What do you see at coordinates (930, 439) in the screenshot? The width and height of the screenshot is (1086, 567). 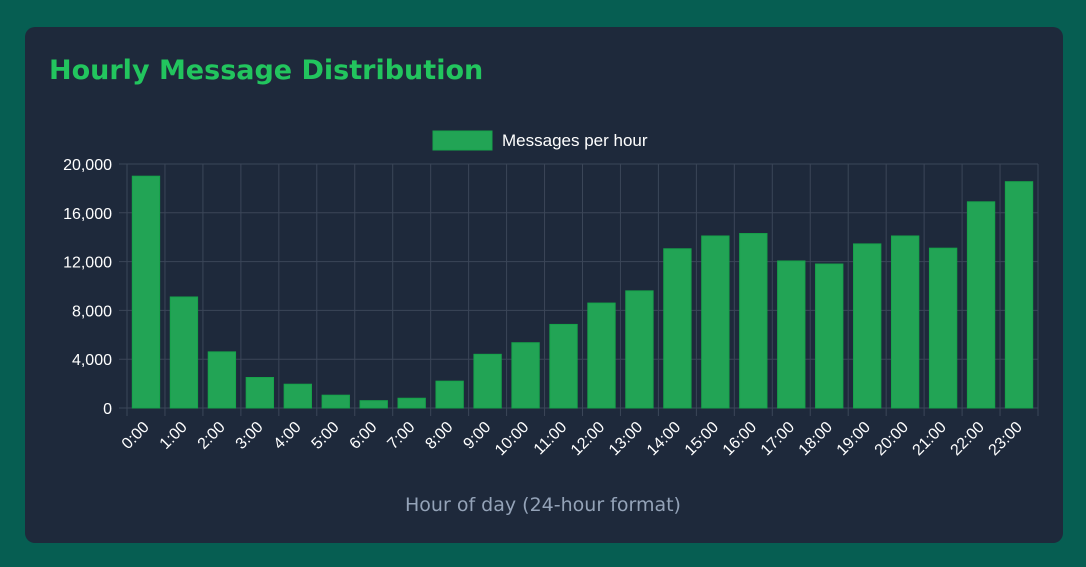 I see `x-tick-label: 21:00` at bounding box center [930, 439].